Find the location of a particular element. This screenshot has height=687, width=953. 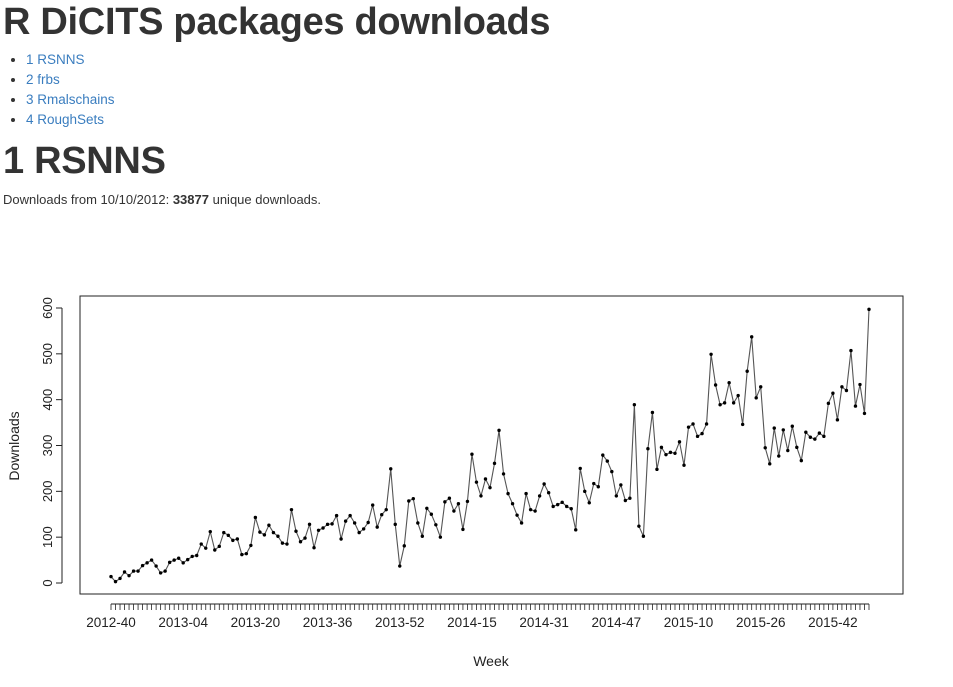

toc-item: 1 RSNNS is located at coordinates (70, 60).